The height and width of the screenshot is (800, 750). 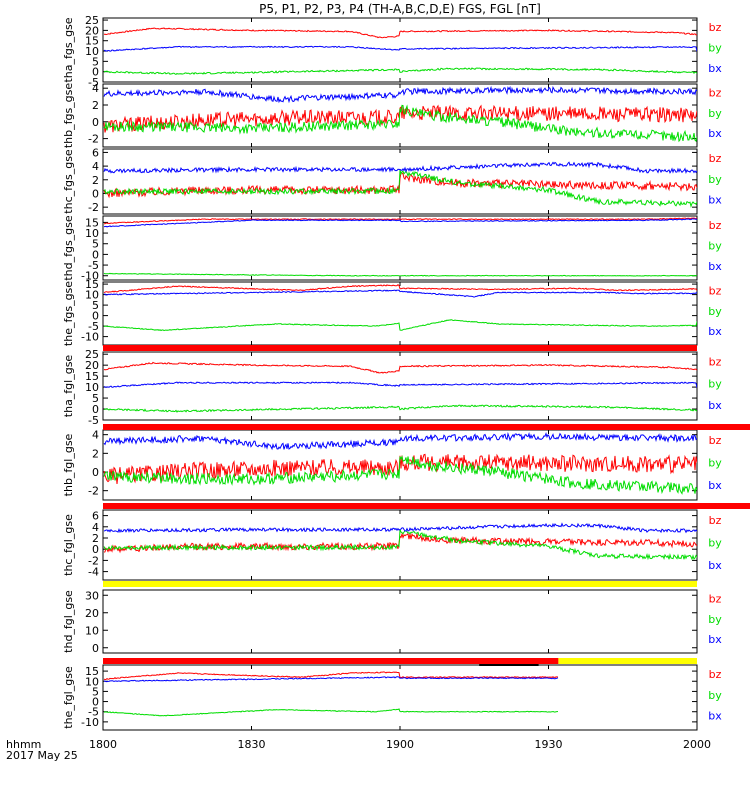 I want to click on y-axis-label: tha_fgs_gse, so click(x=68, y=49).